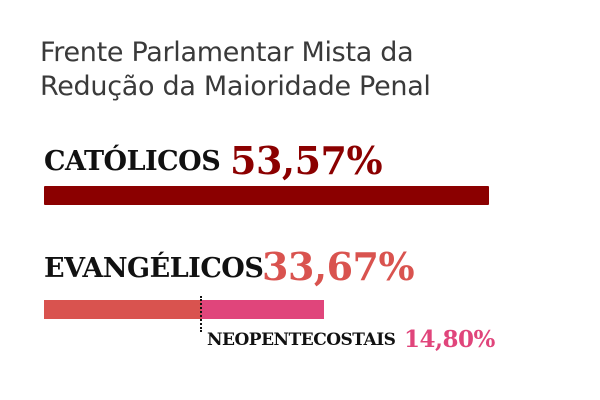 This screenshot has height=400, width=600. Describe the element at coordinates (266, 195) in the screenshot. I see `catolicos-bar` at that location.